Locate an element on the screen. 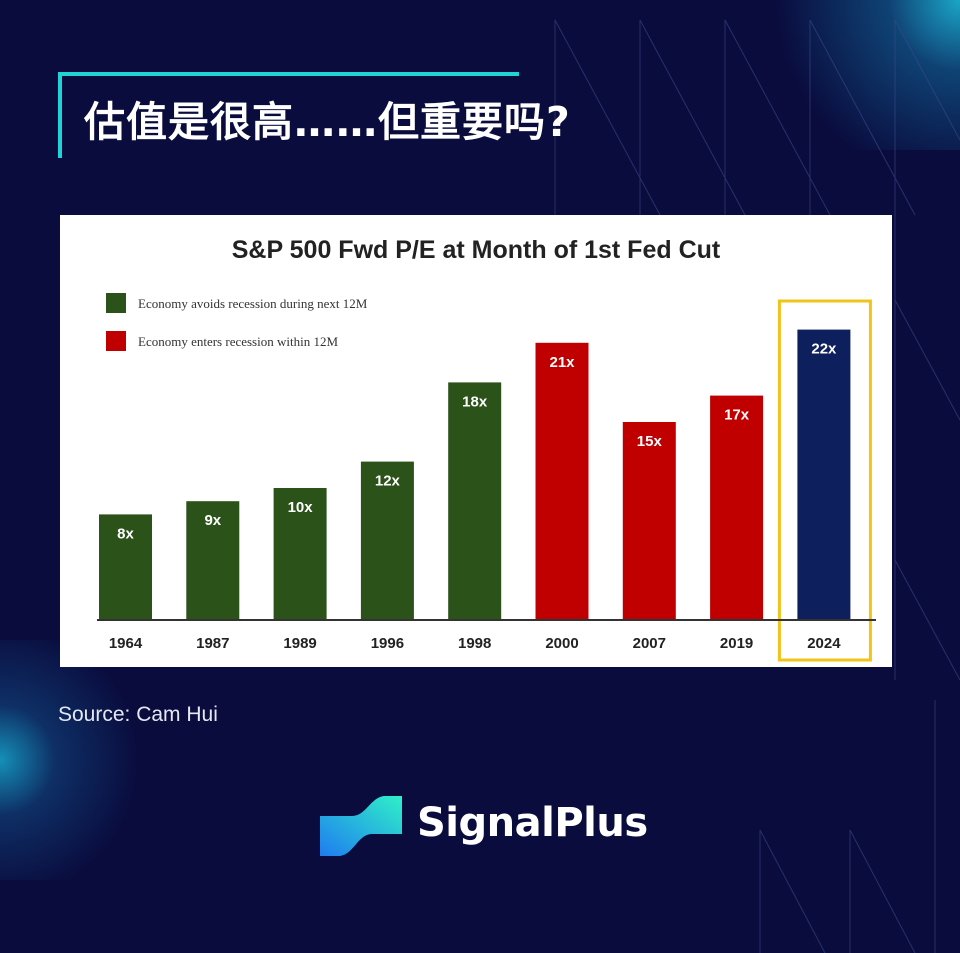  bar-1964 is located at coordinates (125, 567).